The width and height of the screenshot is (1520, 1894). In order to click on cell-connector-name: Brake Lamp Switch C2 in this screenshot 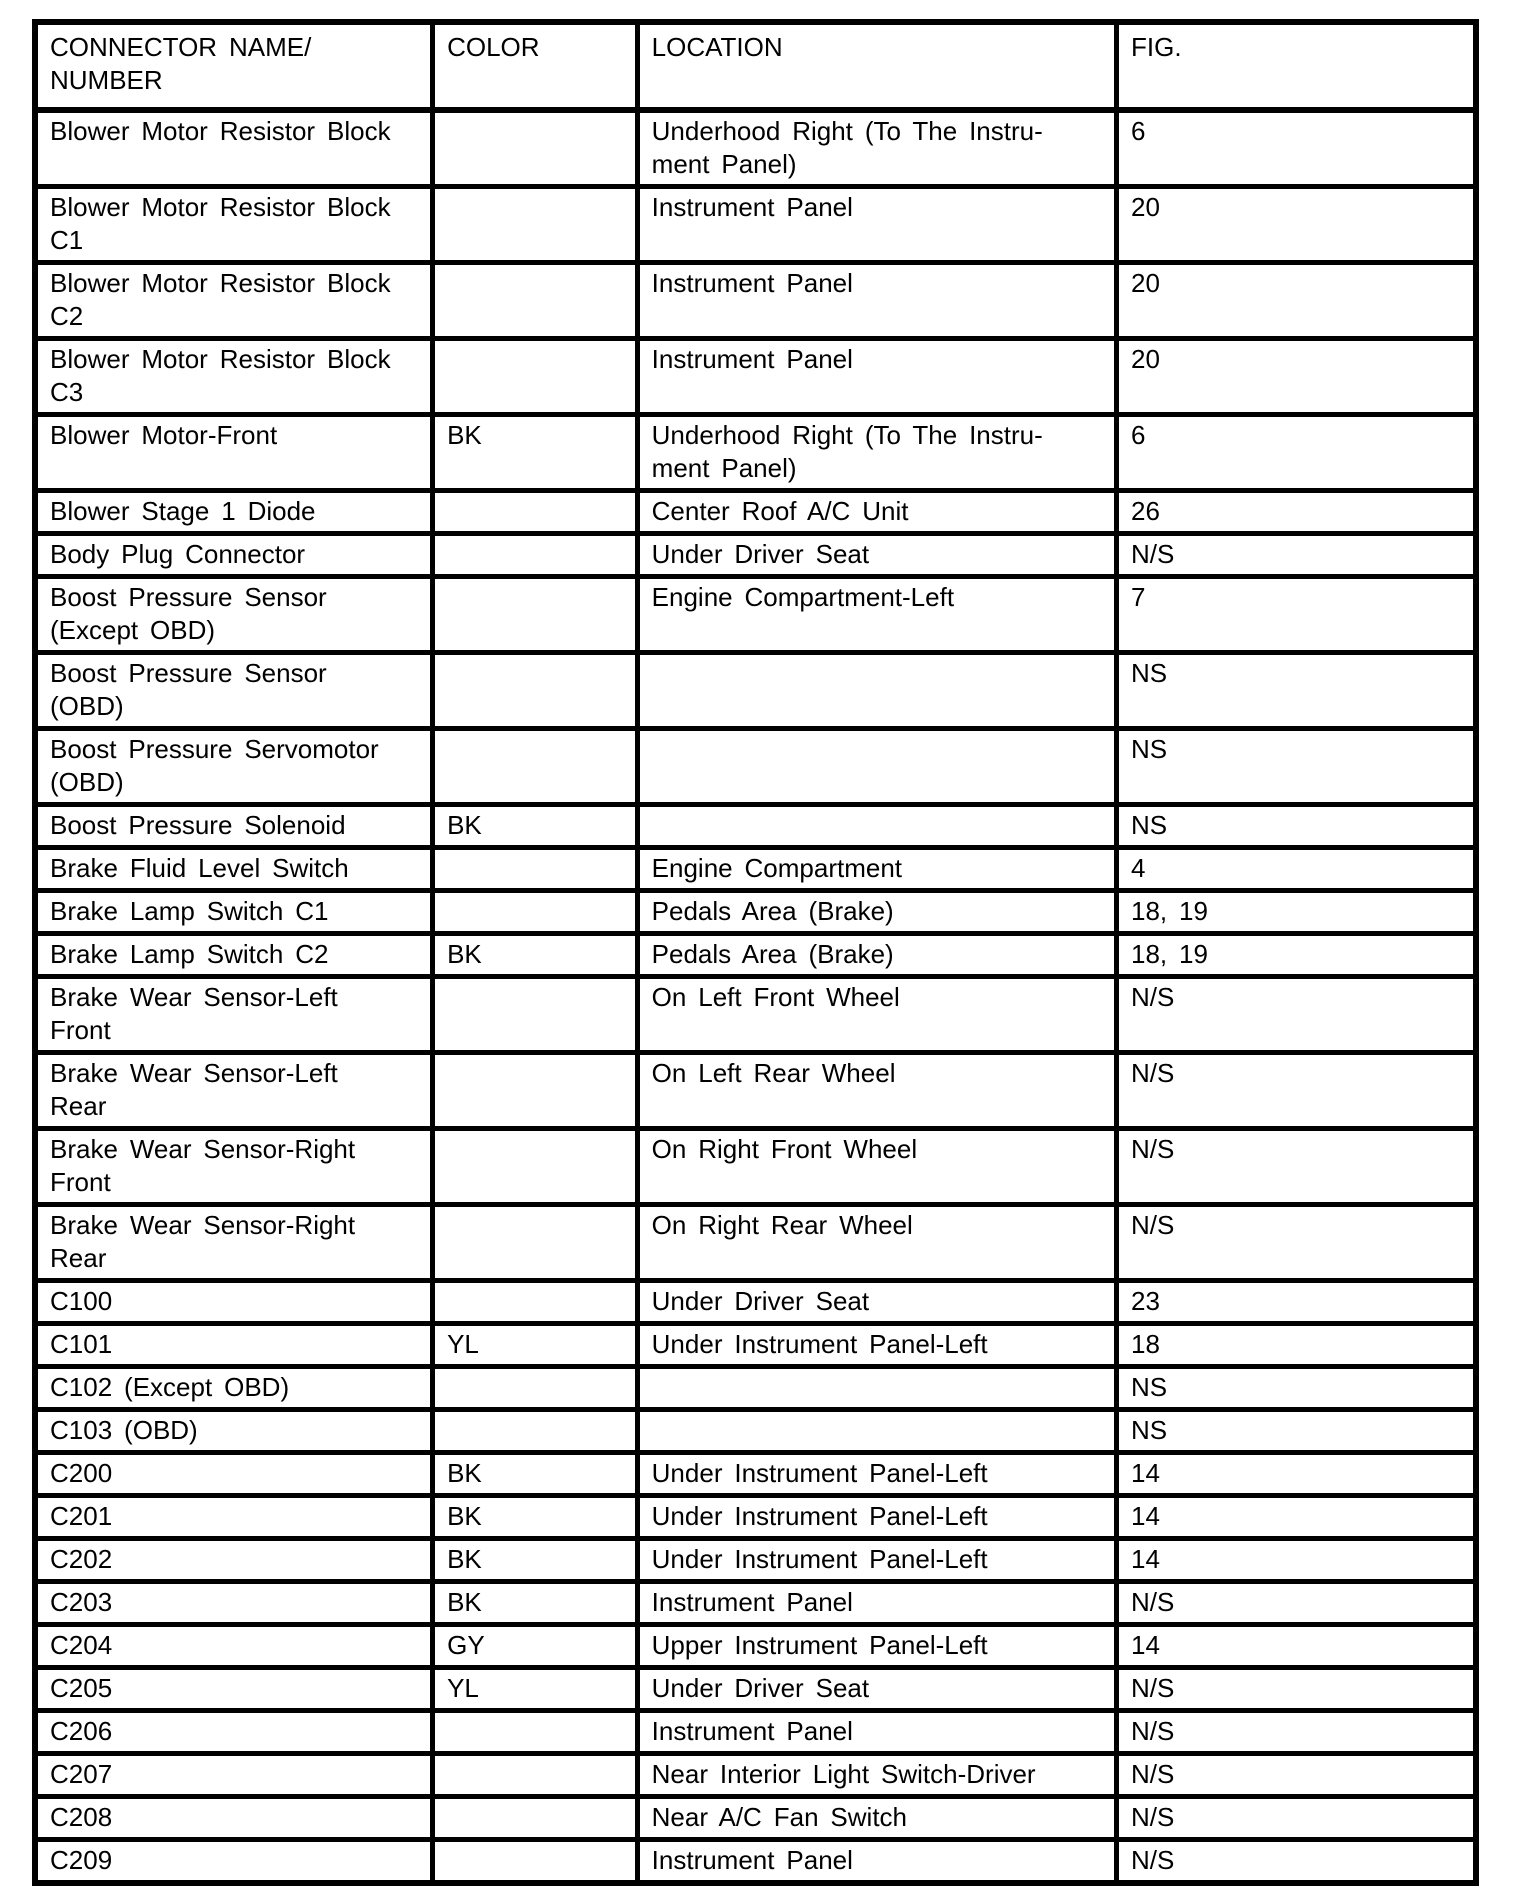, I will do `click(237, 957)`.